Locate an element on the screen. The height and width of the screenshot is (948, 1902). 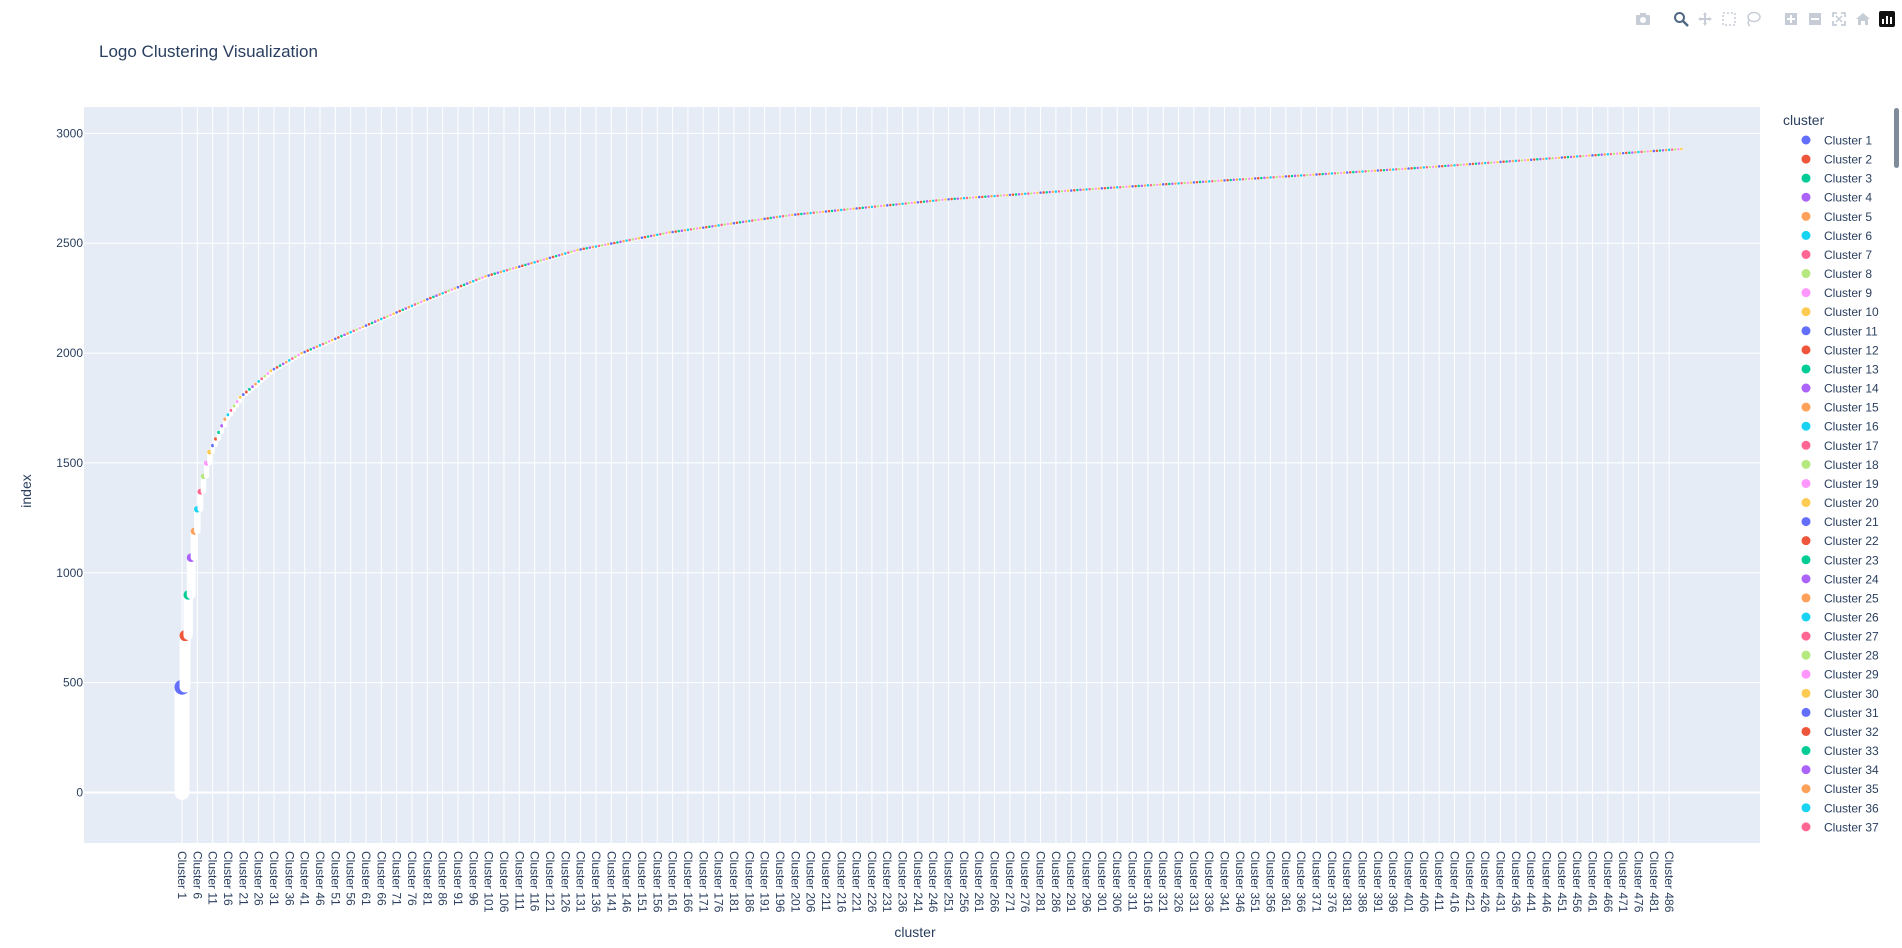
cluster-252-marker is located at coordinates (951, 199).